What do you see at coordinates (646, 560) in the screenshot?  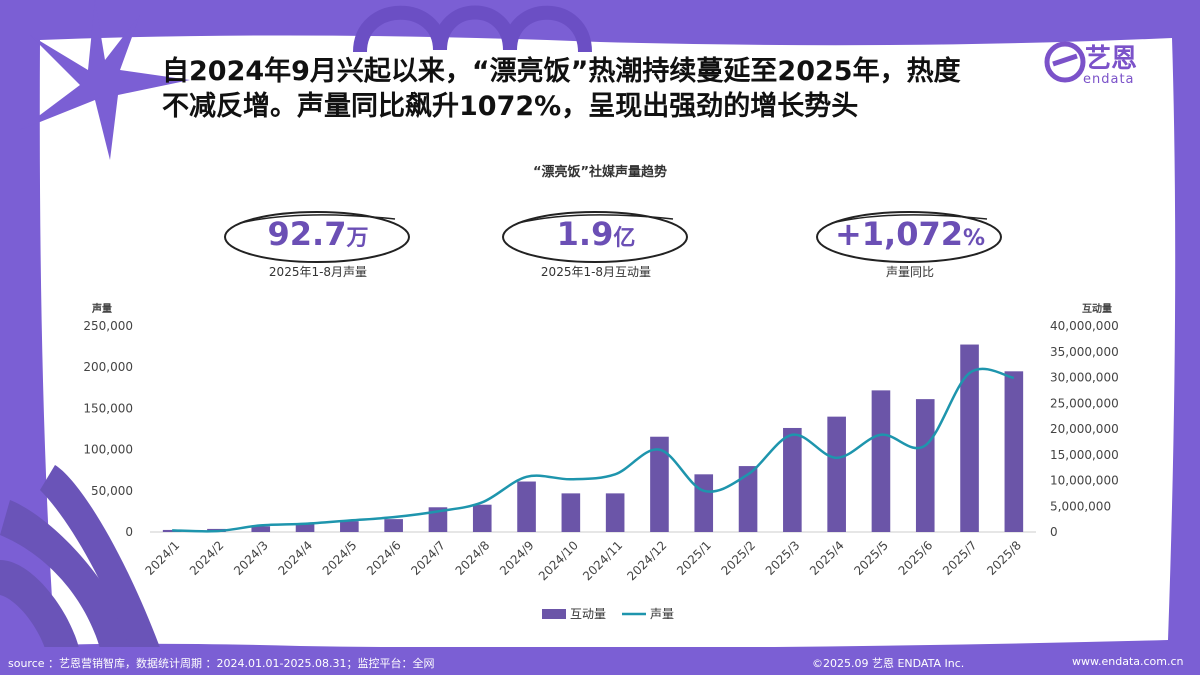 I see `x-tick-label: 2024/12` at bounding box center [646, 560].